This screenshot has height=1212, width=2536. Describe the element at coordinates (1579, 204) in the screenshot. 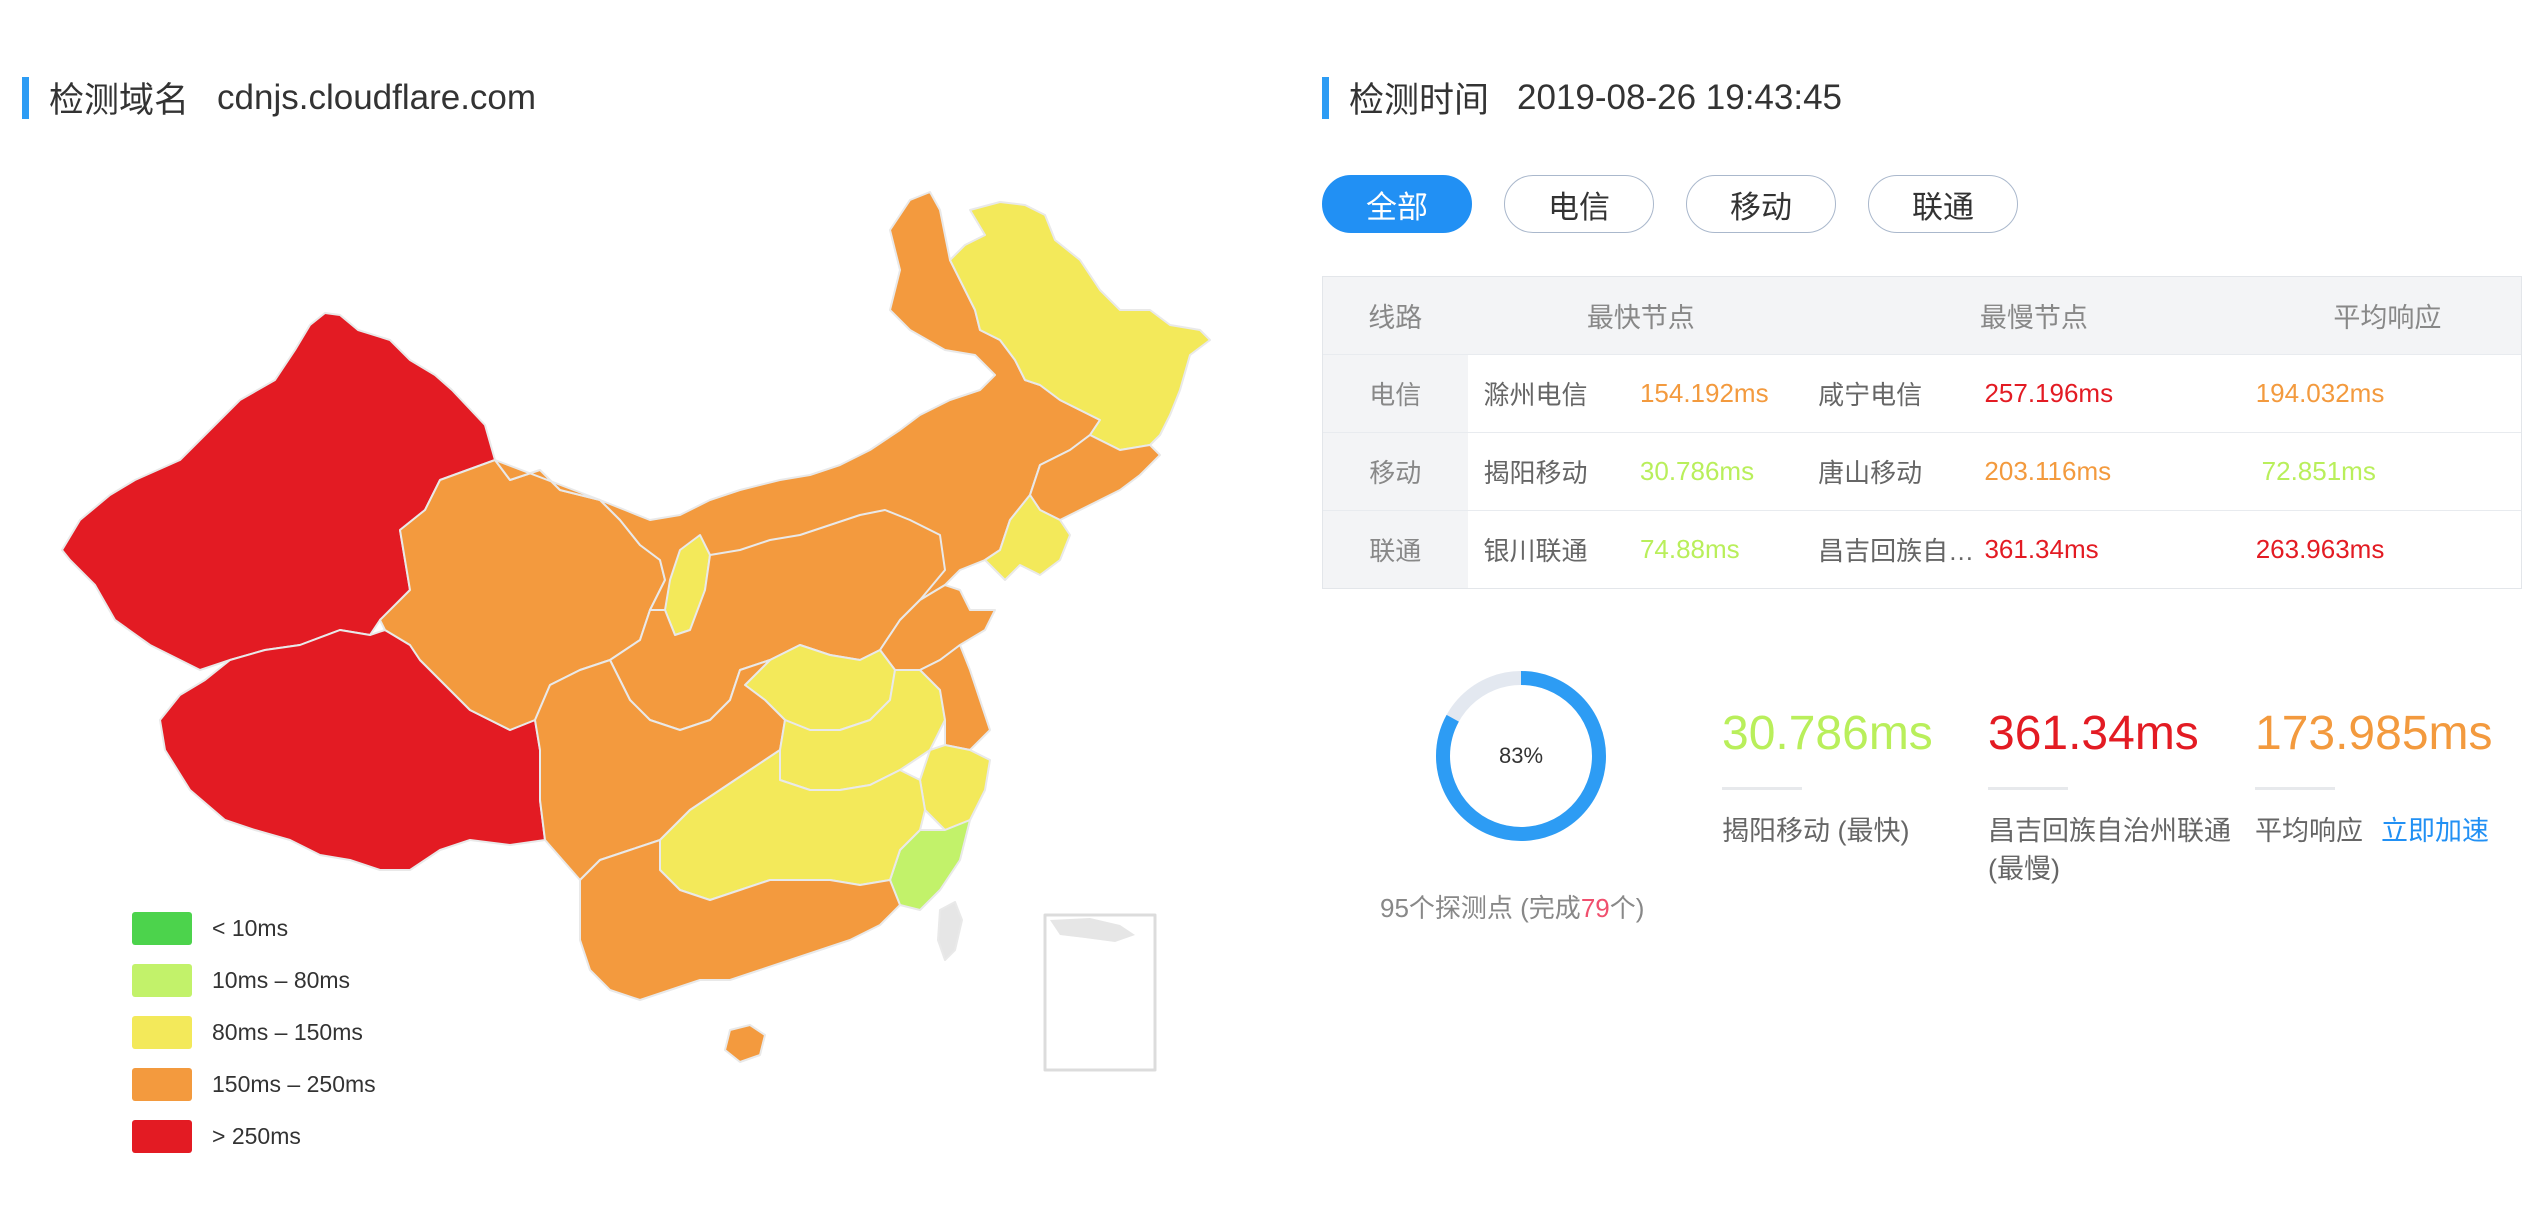

I see `tab-telecom: 电信` at that location.